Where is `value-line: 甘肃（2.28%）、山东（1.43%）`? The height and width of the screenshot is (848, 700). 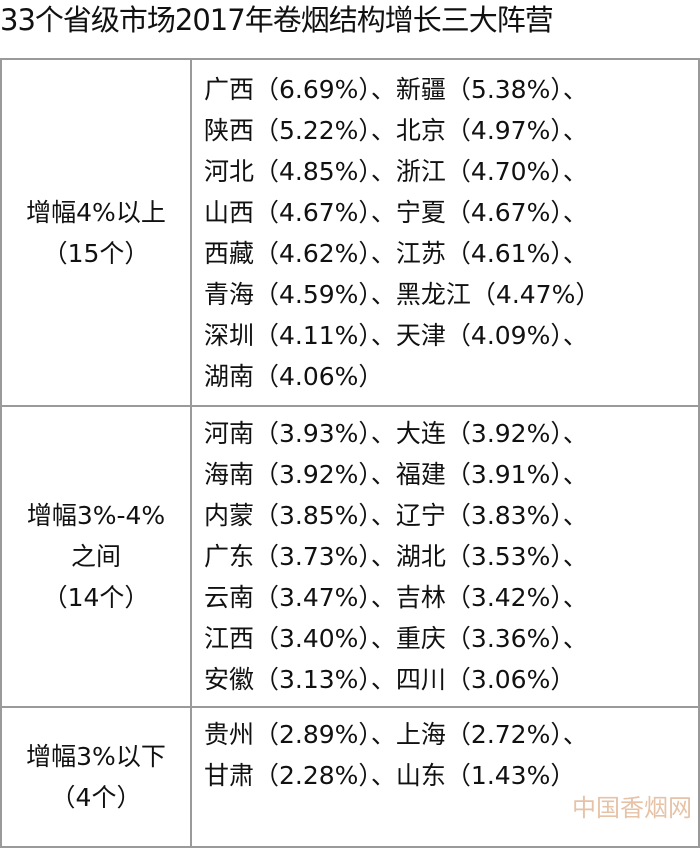
value-line: 甘肃（2.28%）、山东（1.43%） is located at coordinates (390, 775).